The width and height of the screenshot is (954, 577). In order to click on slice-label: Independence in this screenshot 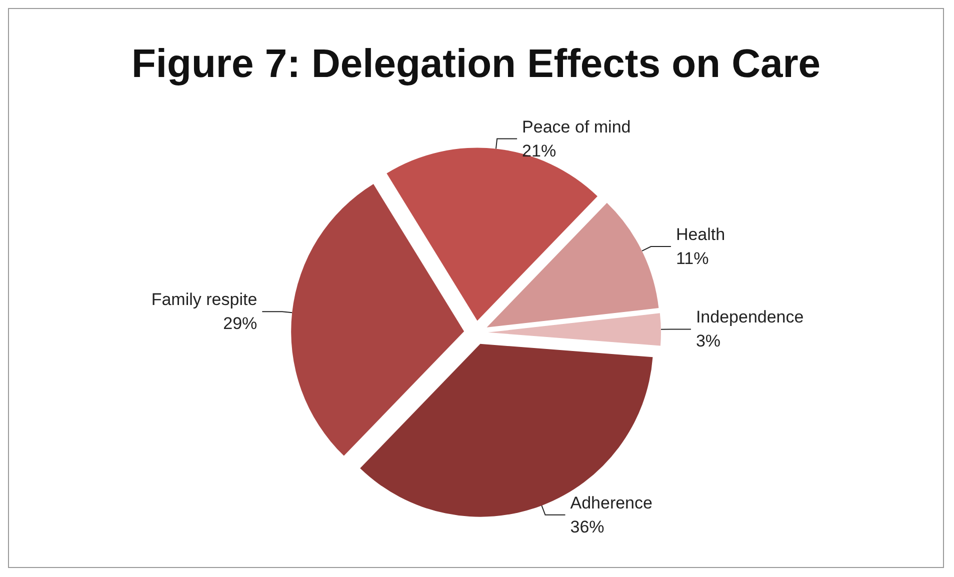, I will do `click(750, 317)`.